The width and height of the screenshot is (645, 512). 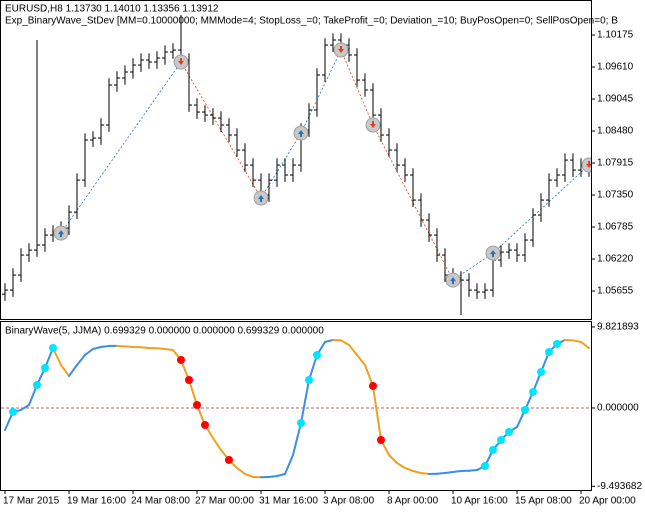 What do you see at coordinates (160, 501) in the screenshot?
I see `x-tick-label: 24 Mar 08:00` at bounding box center [160, 501].